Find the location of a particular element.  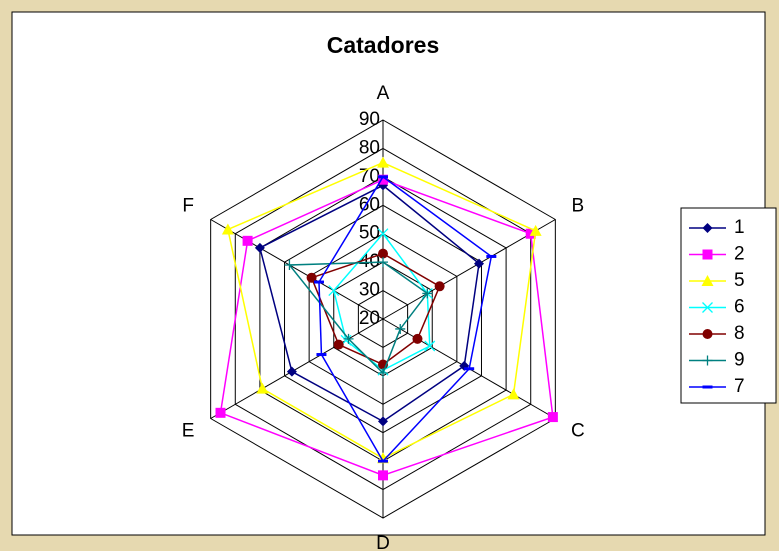

category-label: D is located at coordinates (383, 542).